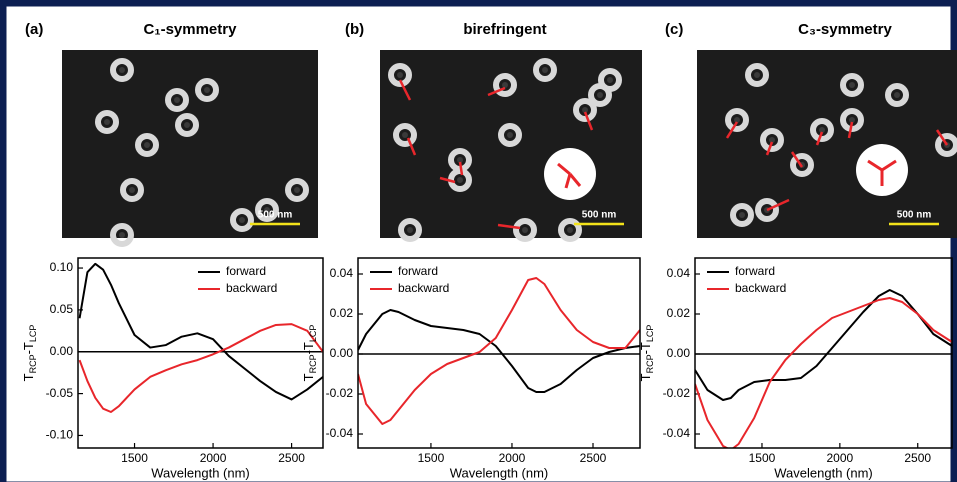 This screenshot has height=482, width=957. What do you see at coordinates (62, 309) in the screenshot?
I see `y-tick-label: 0.05` at bounding box center [62, 309].